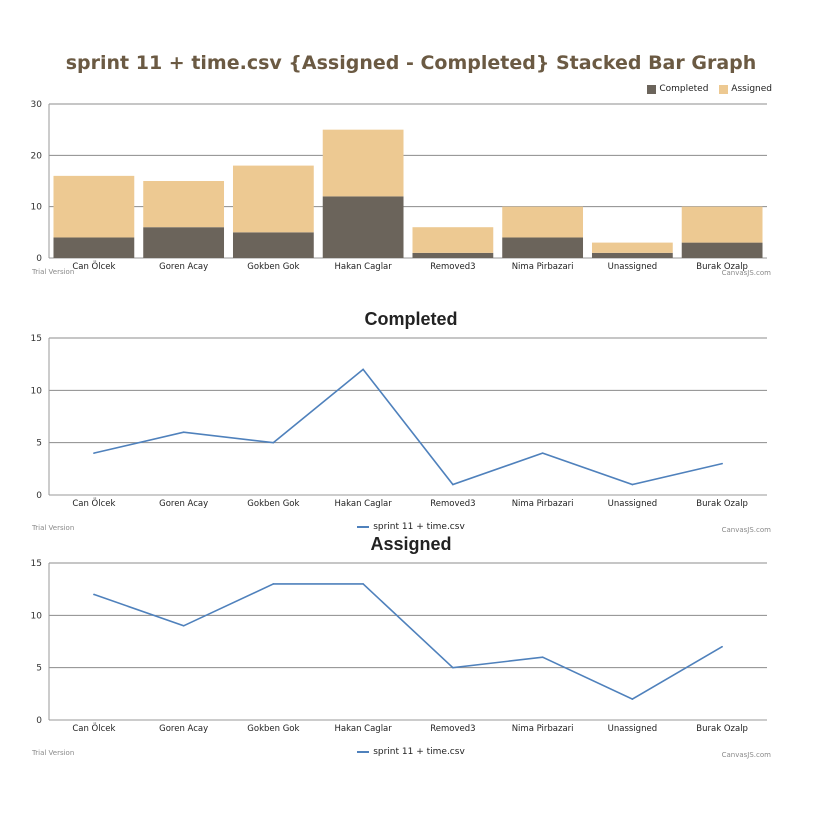  I want to click on y-tick-label: 30, so click(37, 105).